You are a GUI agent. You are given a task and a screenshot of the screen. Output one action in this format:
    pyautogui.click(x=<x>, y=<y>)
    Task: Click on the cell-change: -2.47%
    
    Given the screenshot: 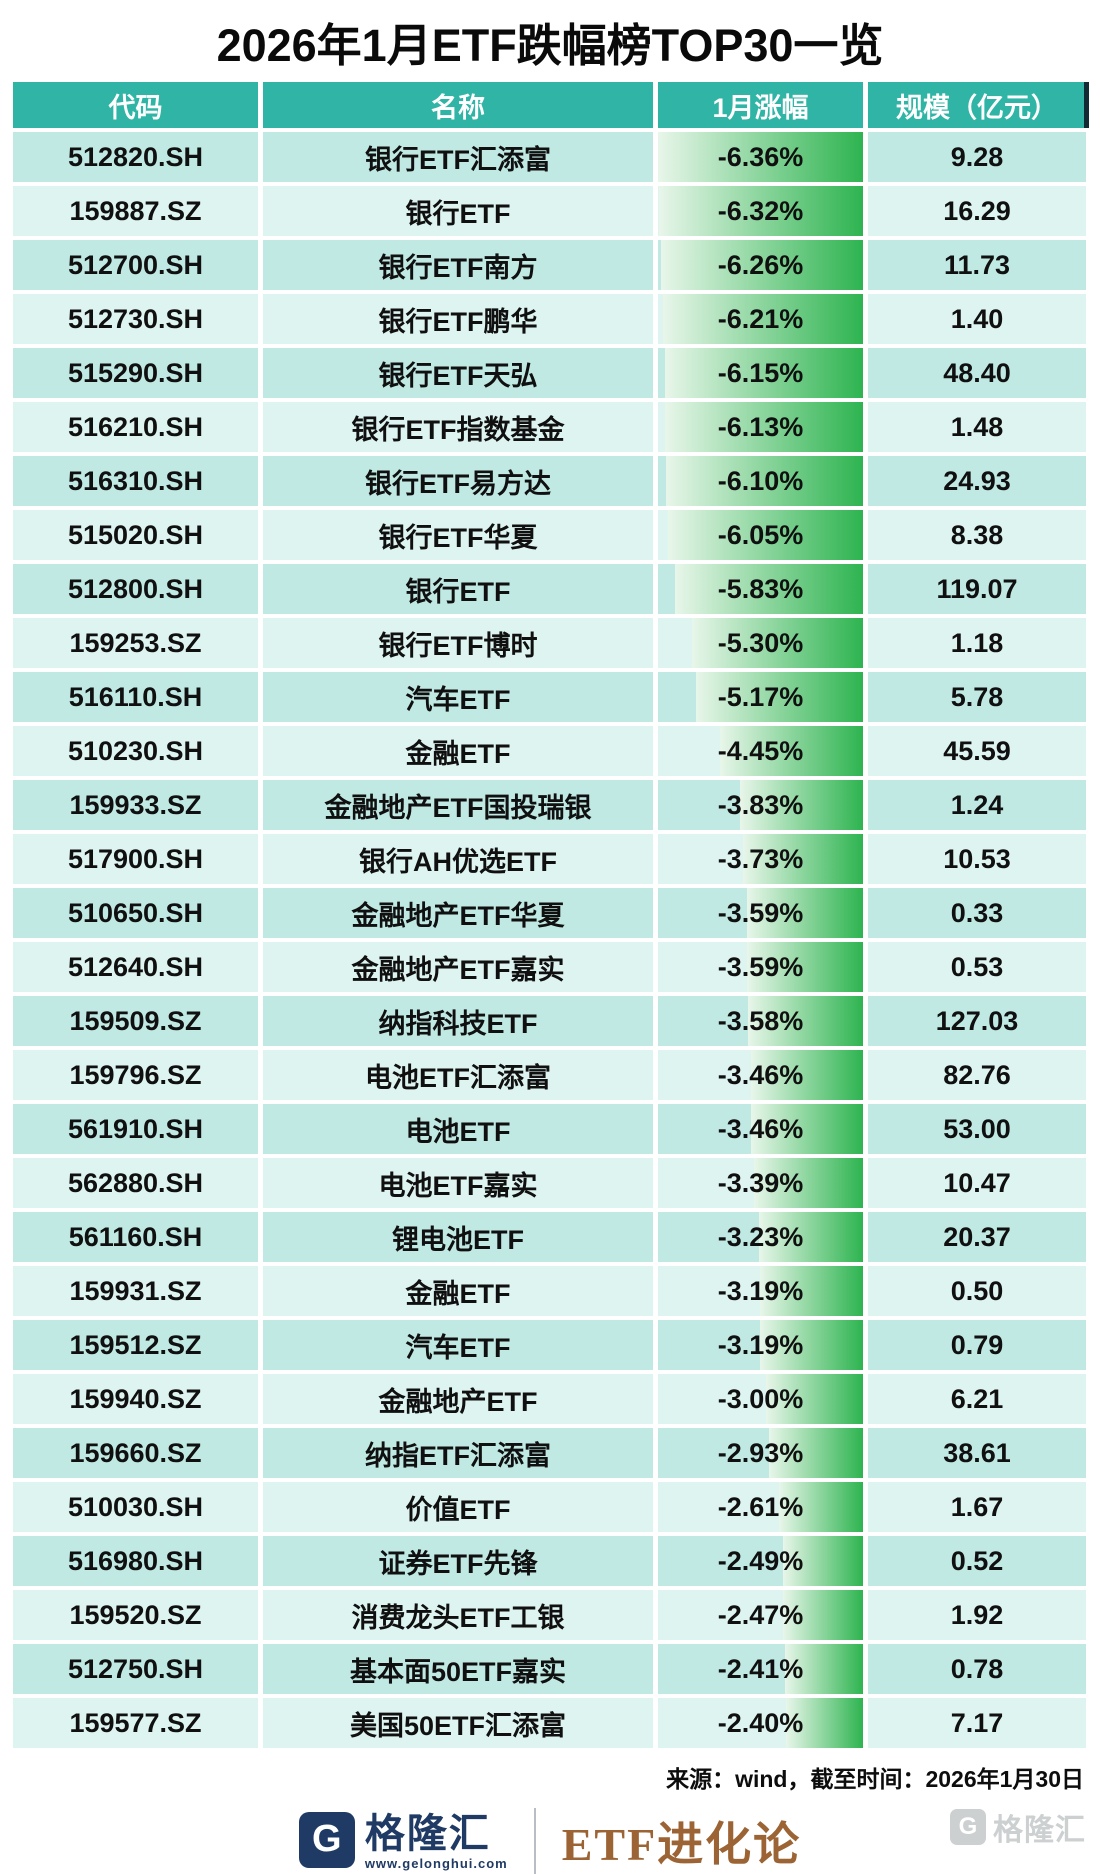 What is the action you would take?
    pyautogui.click(x=760, y=1615)
    